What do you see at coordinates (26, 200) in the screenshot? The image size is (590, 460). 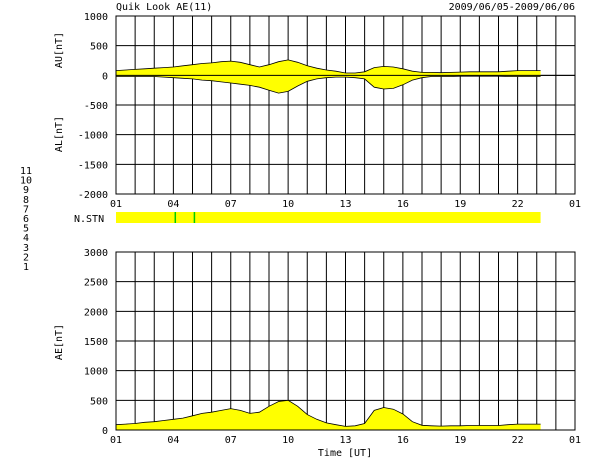 I see `legend-entry-8: 8` at bounding box center [26, 200].